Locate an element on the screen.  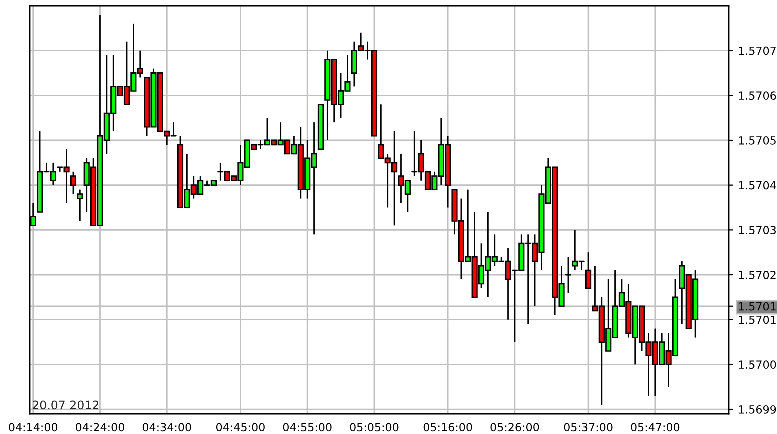
x-tick-label: 05:16:00 is located at coordinates (448, 427).